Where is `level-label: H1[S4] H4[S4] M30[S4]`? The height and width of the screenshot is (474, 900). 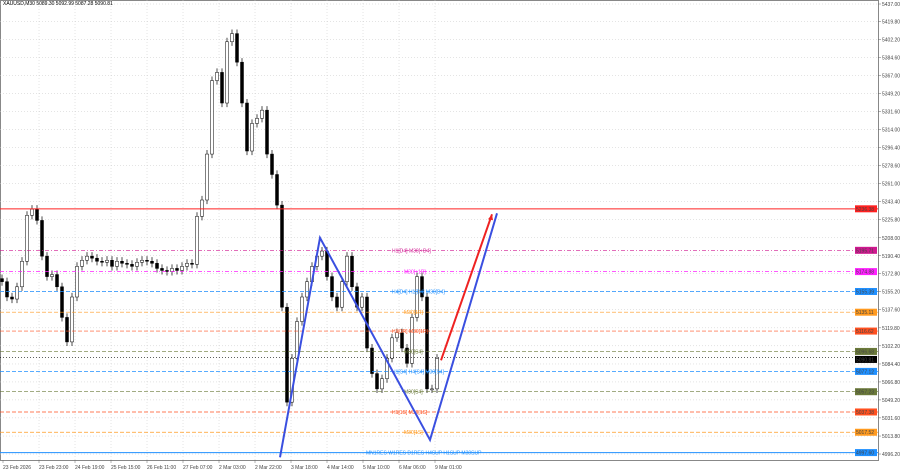
level-label: H1[S4] H4[S4] M30[S4] is located at coordinates (418, 372).